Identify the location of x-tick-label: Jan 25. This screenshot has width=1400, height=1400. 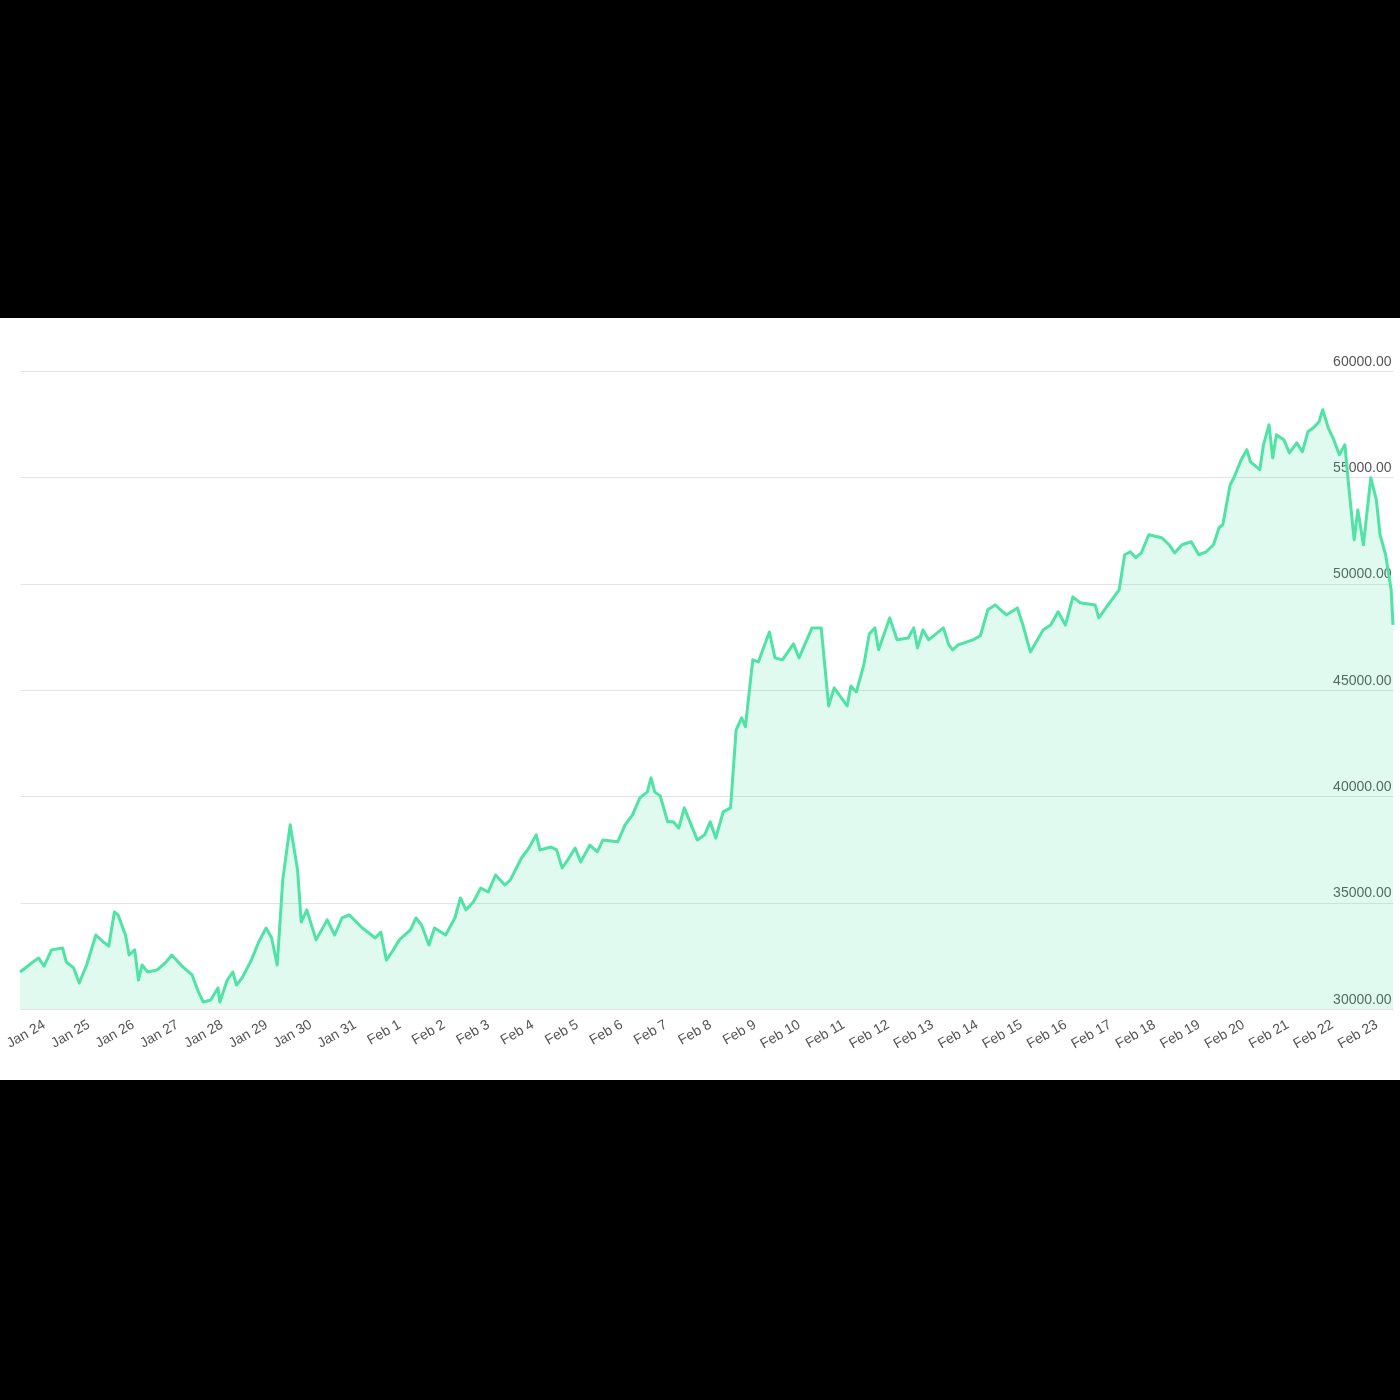
(70, 1033).